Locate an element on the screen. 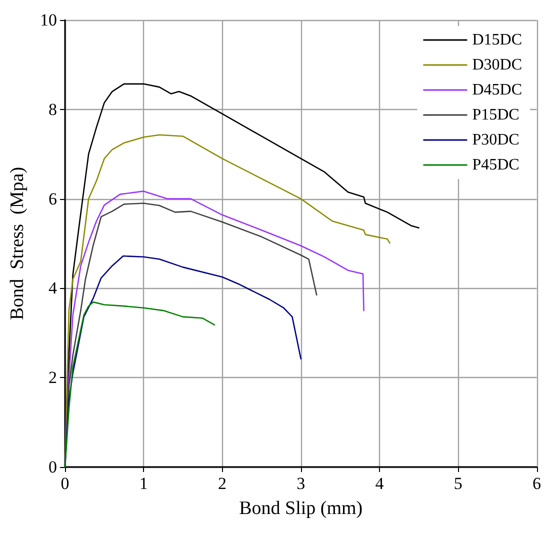  y-tick-label: 10 is located at coordinates (48, 20).